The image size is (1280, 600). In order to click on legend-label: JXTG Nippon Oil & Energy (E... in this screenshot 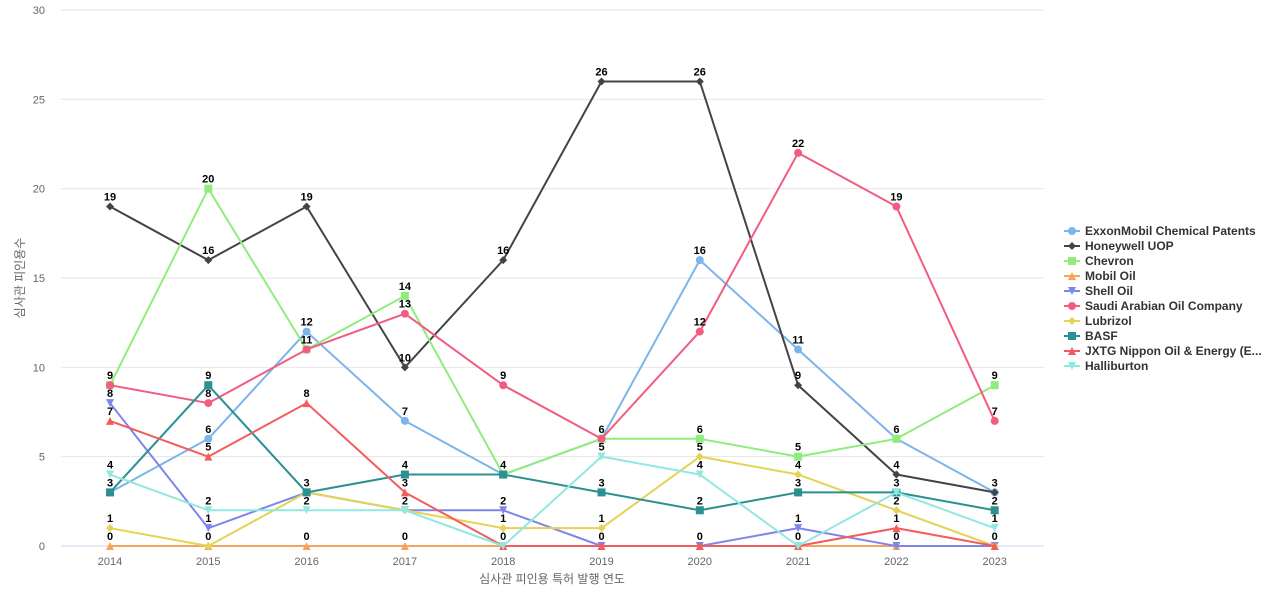, I will do `click(1173, 351)`.